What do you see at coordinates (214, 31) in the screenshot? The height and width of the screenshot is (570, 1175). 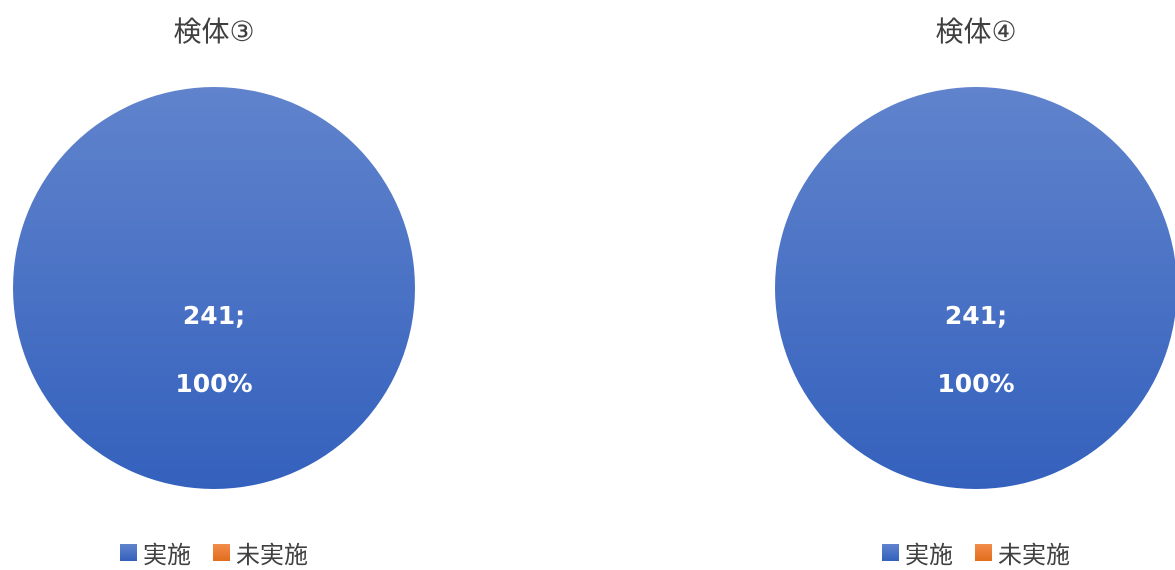 I see `chart-title: 検体③` at bounding box center [214, 31].